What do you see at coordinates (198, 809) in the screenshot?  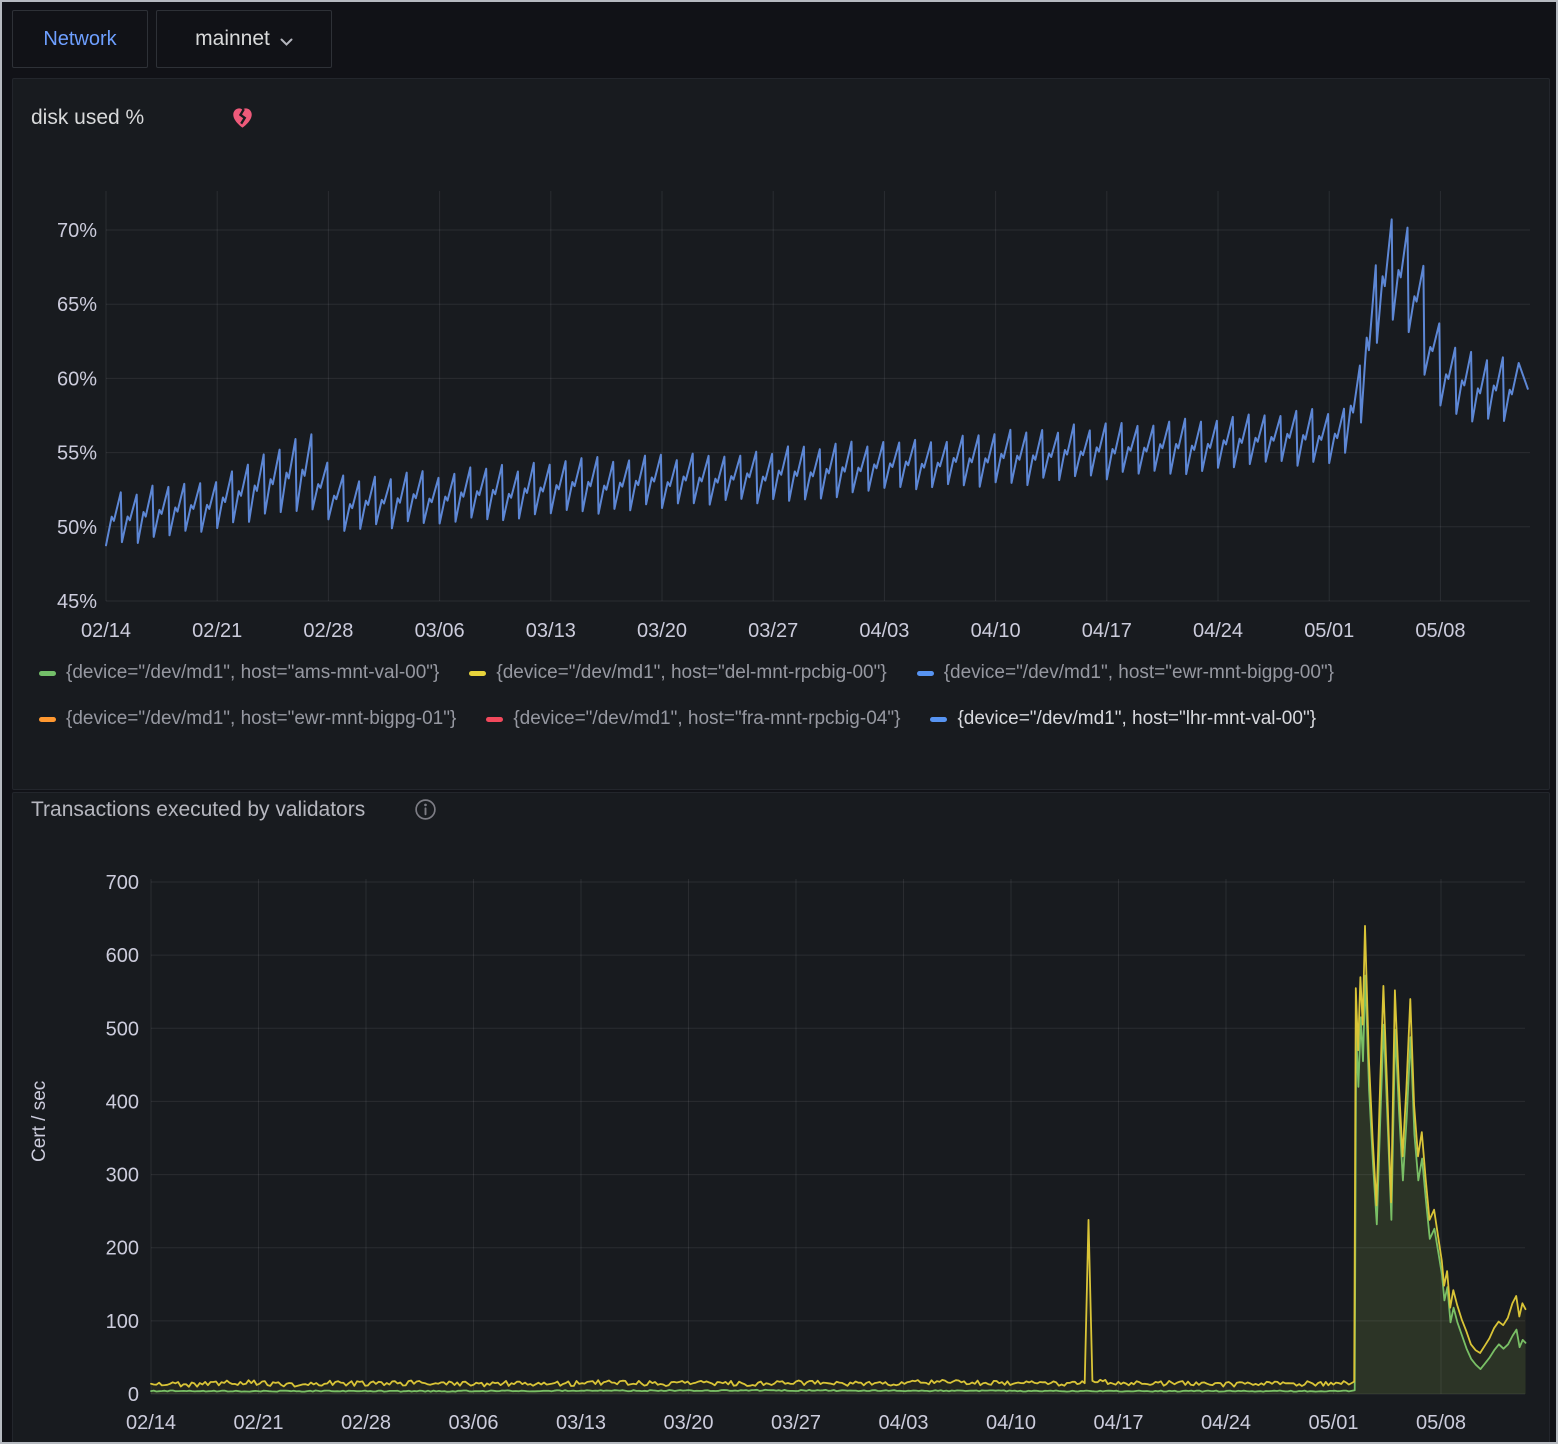 I see `tx-panel-title: Transactions executed by validators` at bounding box center [198, 809].